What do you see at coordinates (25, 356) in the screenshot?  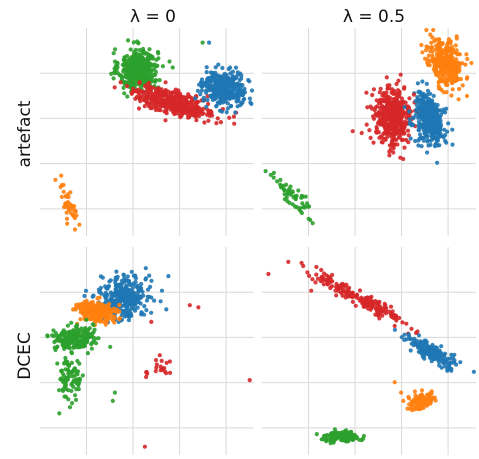 I see `row-label-dcec: DCEC` at bounding box center [25, 356].